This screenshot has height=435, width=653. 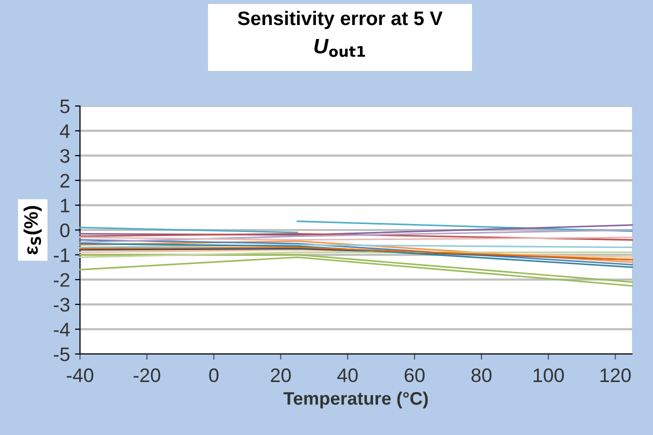 I want to click on y-tick-label: -3, so click(x=62, y=305).